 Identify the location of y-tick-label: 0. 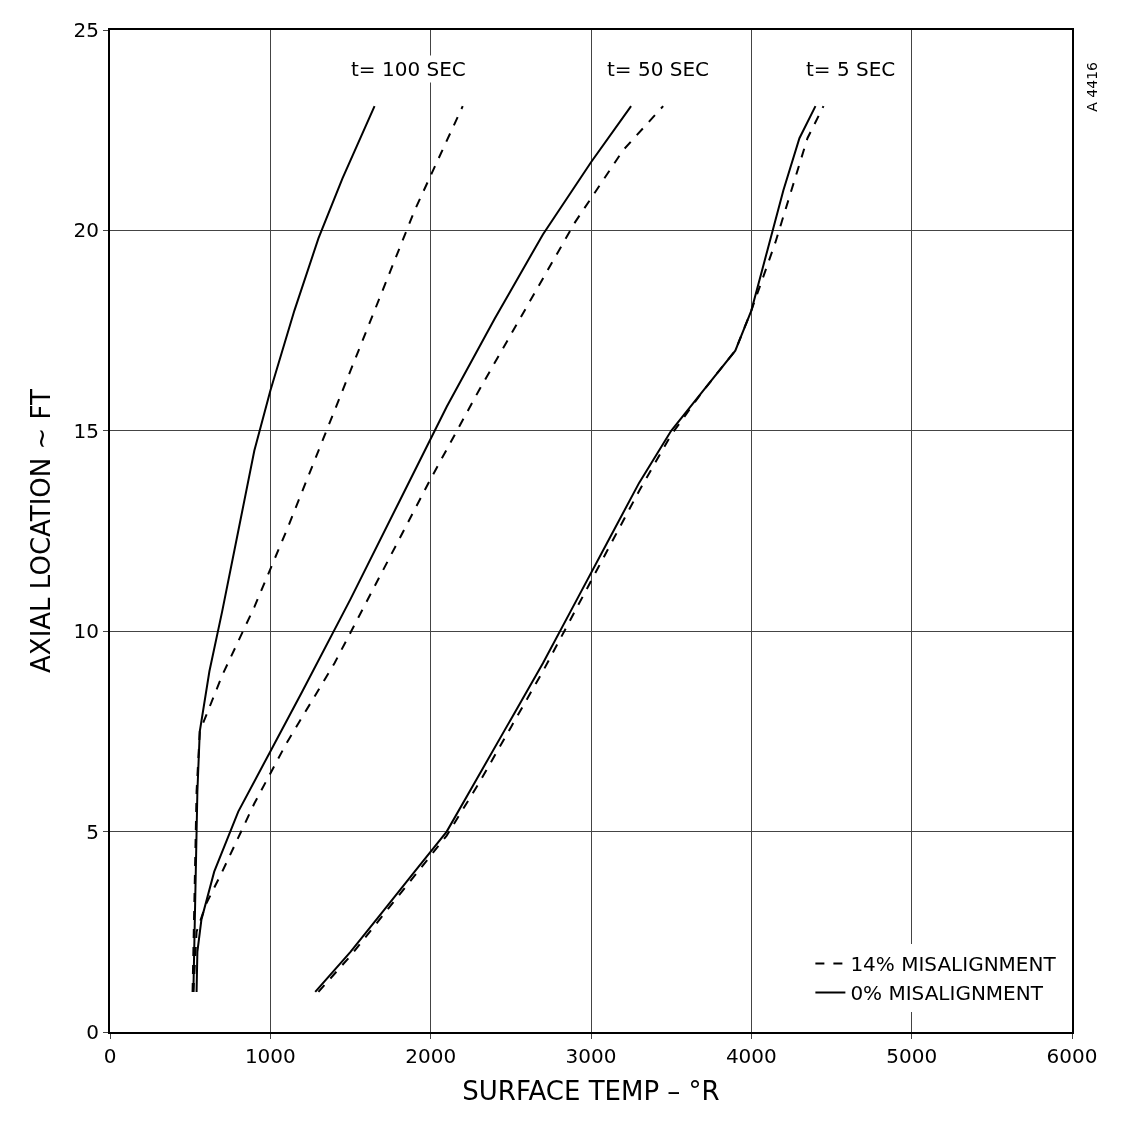
(92, 1032).